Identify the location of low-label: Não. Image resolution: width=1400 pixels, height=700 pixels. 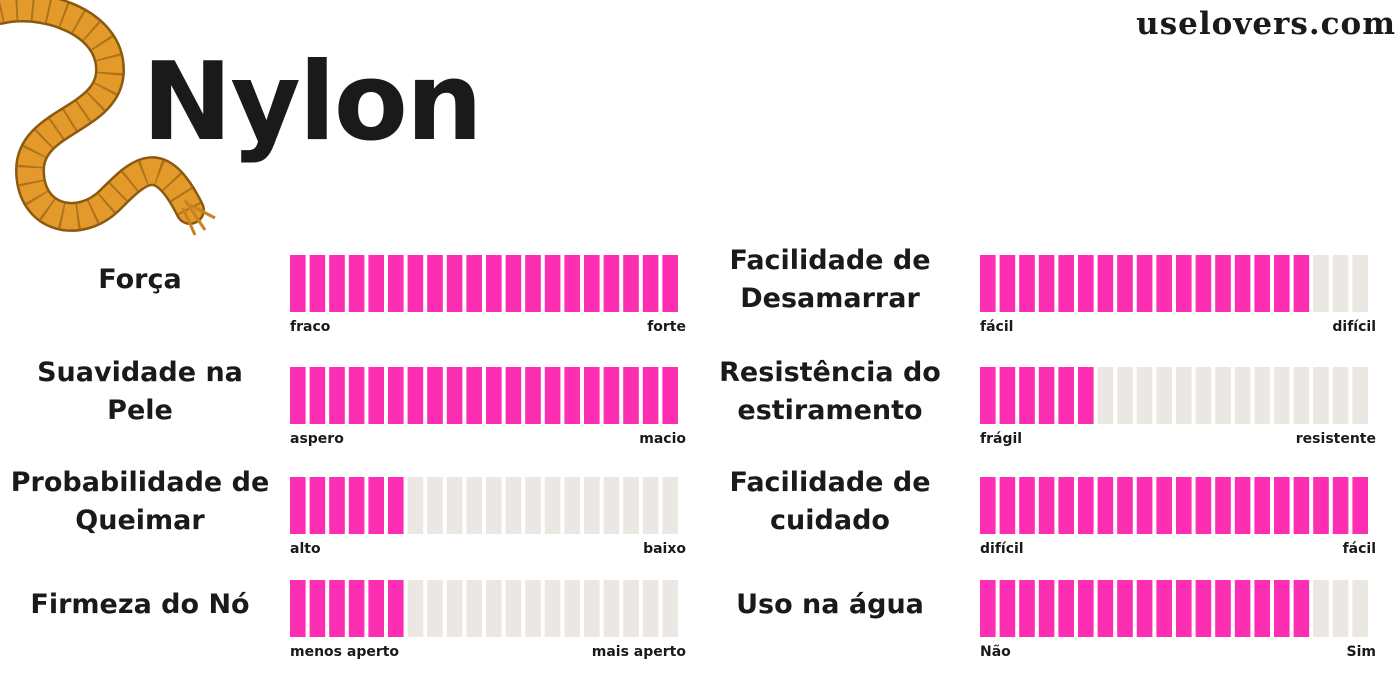
(995, 652).